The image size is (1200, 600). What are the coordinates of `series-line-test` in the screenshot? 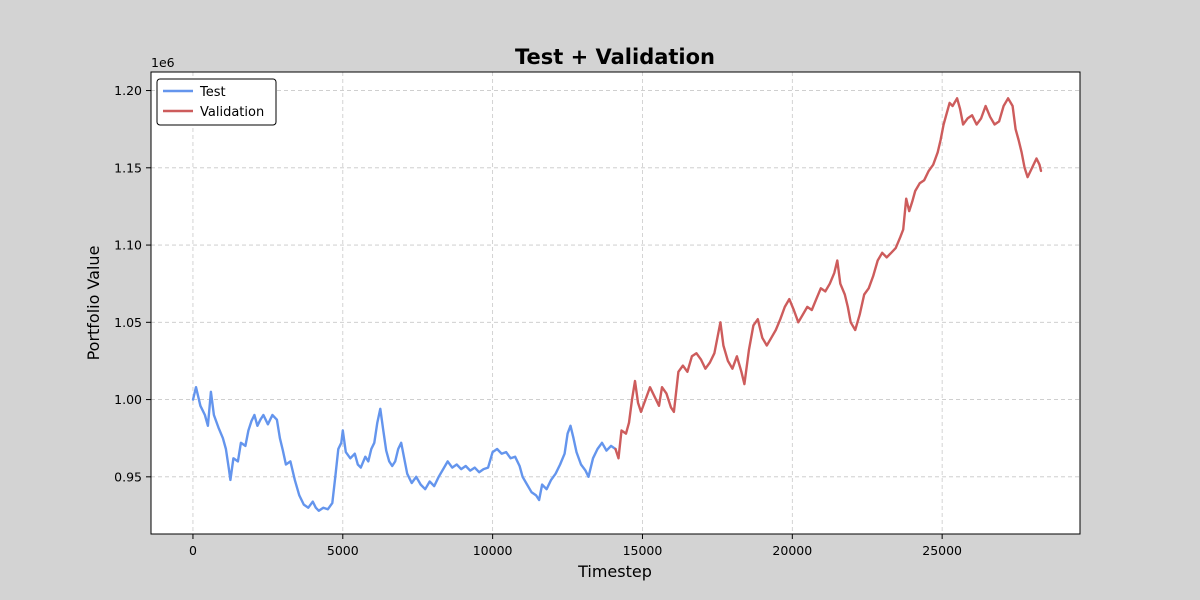 It's located at (404, 449).